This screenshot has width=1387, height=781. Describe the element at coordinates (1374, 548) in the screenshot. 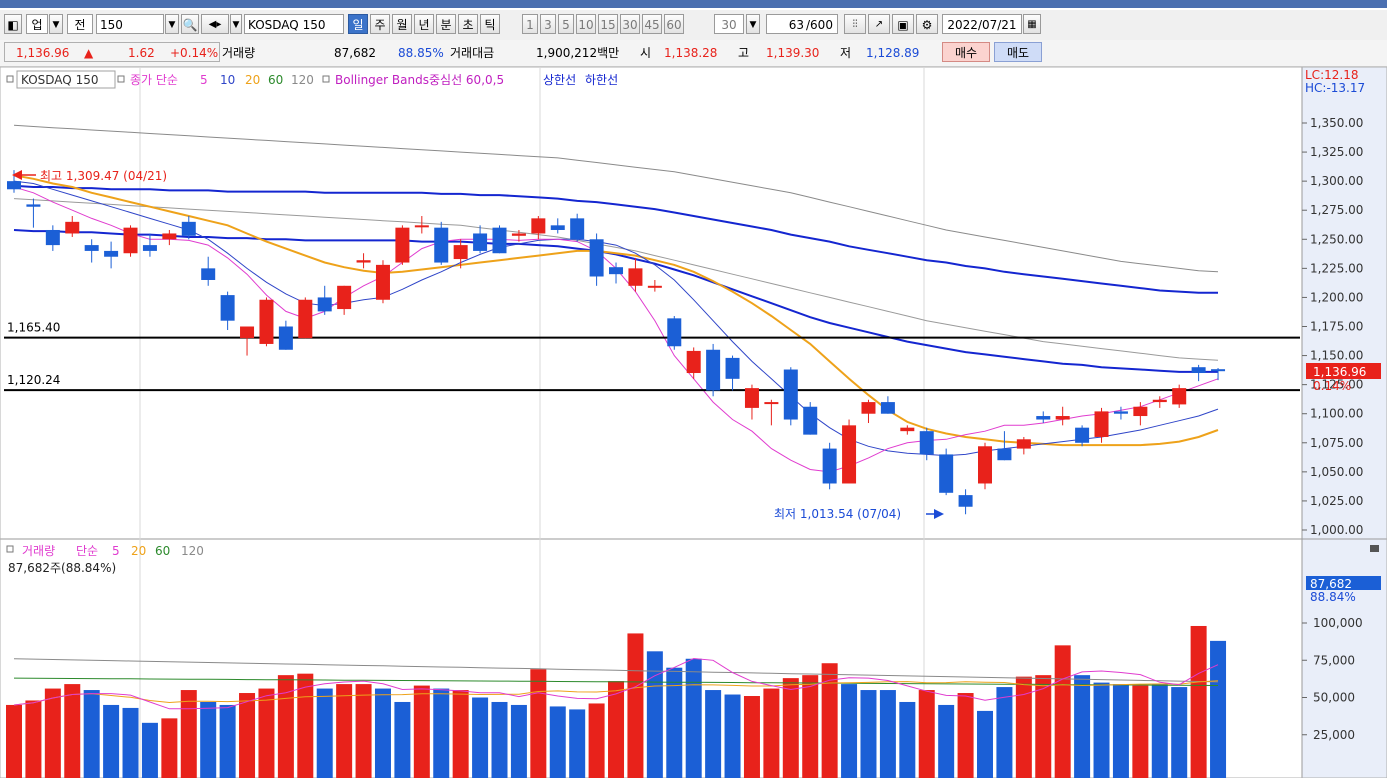

I see `panel-collapse-icon` at that location.